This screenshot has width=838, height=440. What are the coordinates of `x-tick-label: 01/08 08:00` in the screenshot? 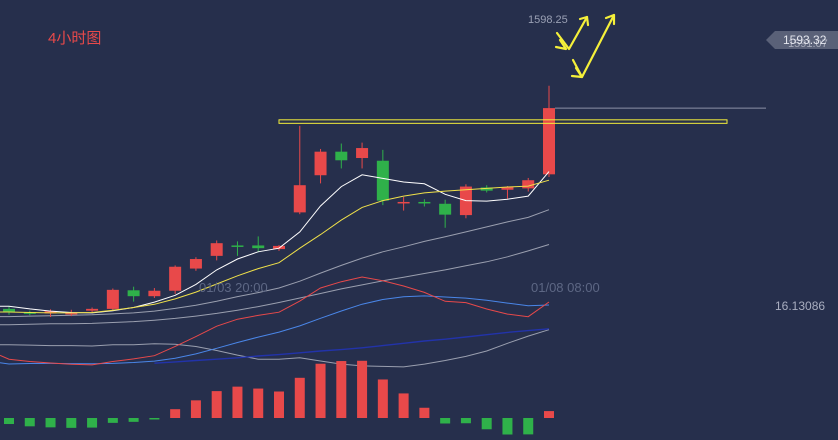 It's located at (565, 287).